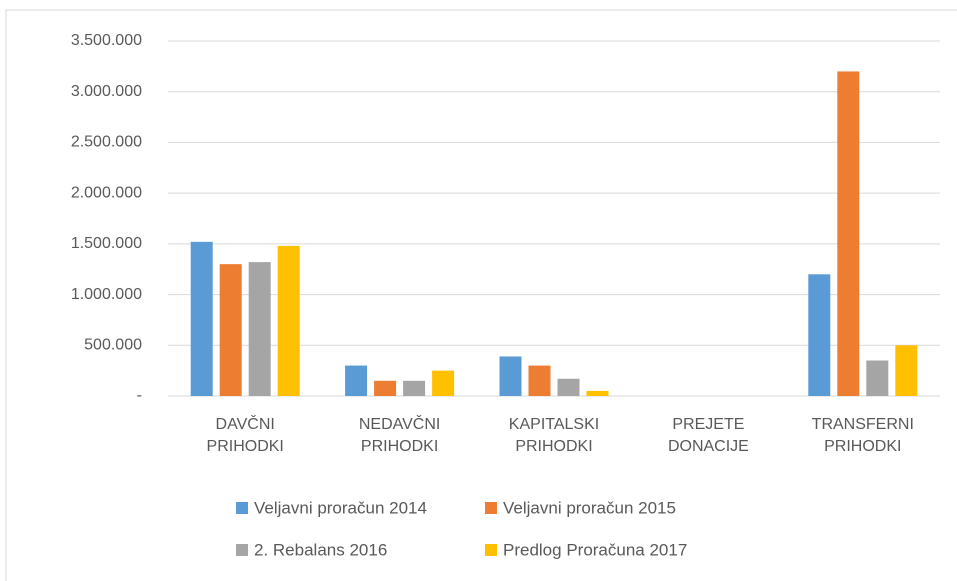 The width and height of the screenshot is (957, 581). Describe the element at coordinates (106, 192) in the screenshot. I see `y-tick-label: 2.000.000` at that location.